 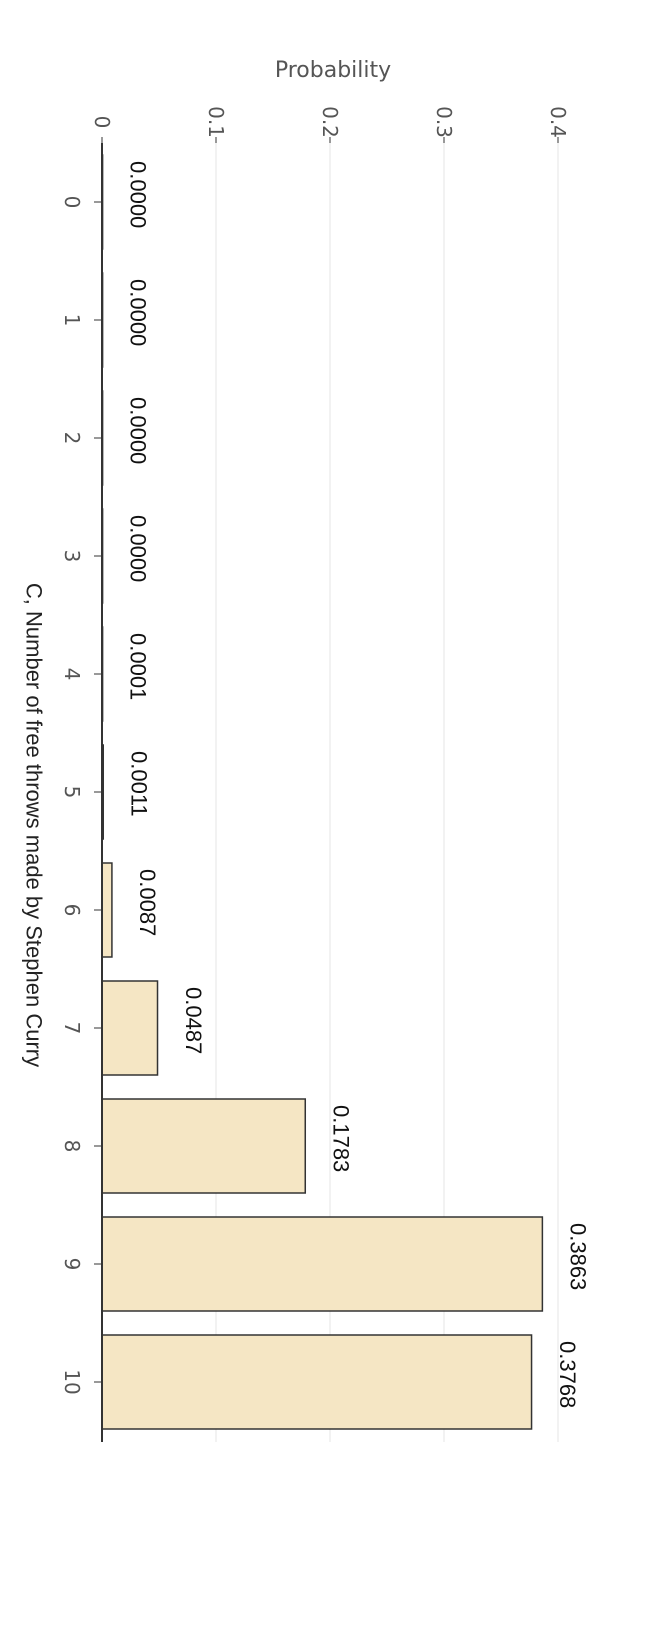 I want to click on x-tick-label: 7, so click(x=72, y=1028).